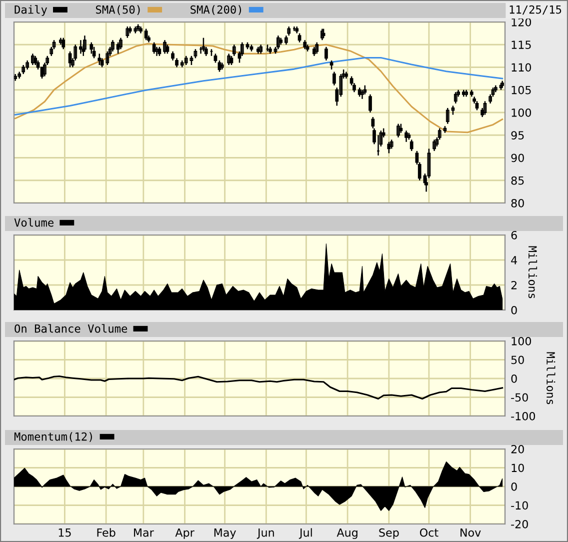 The width and height of the screenshot is (568, 542). I want to click on legend-label: SMA(200), so click(216, 10).